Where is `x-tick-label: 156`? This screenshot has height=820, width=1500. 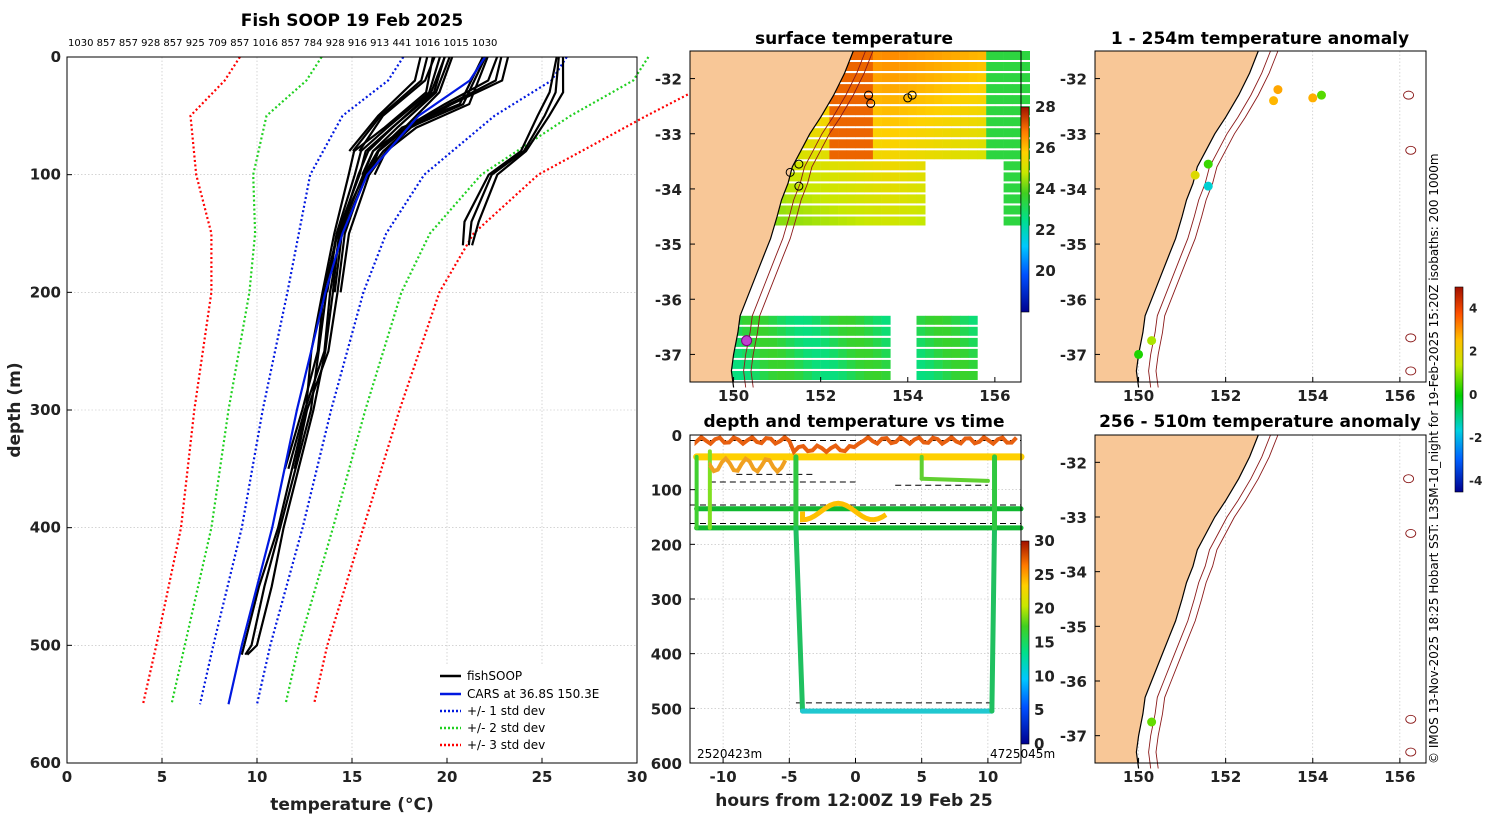
x-tick-label: 156 is located at coordinates (1399, 777).